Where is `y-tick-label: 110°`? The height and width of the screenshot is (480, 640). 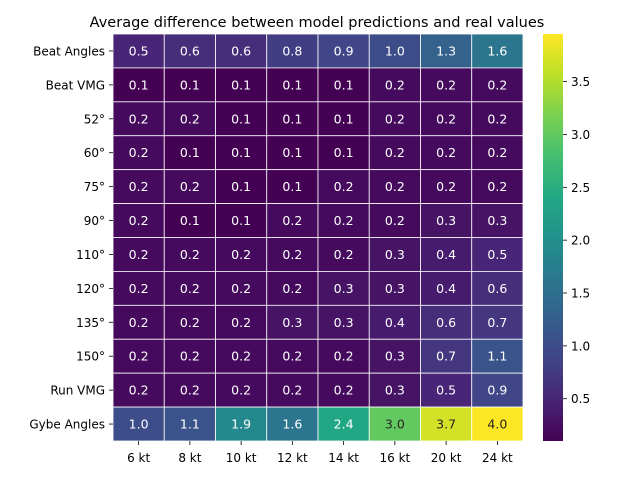
y-tick-label: 110° is located at coordinates (90, 255).